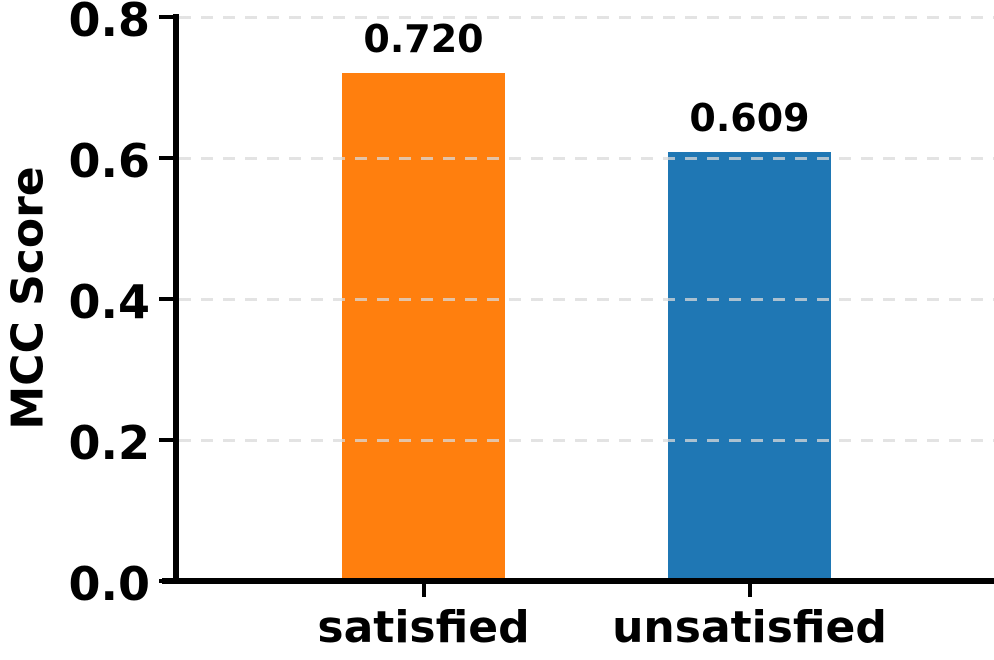 The height and width of the screenshot is (660, 994). Describe the element at coordinates (749, 117) in the screenshot. I see `bar-value-label: 0.609` at that location.